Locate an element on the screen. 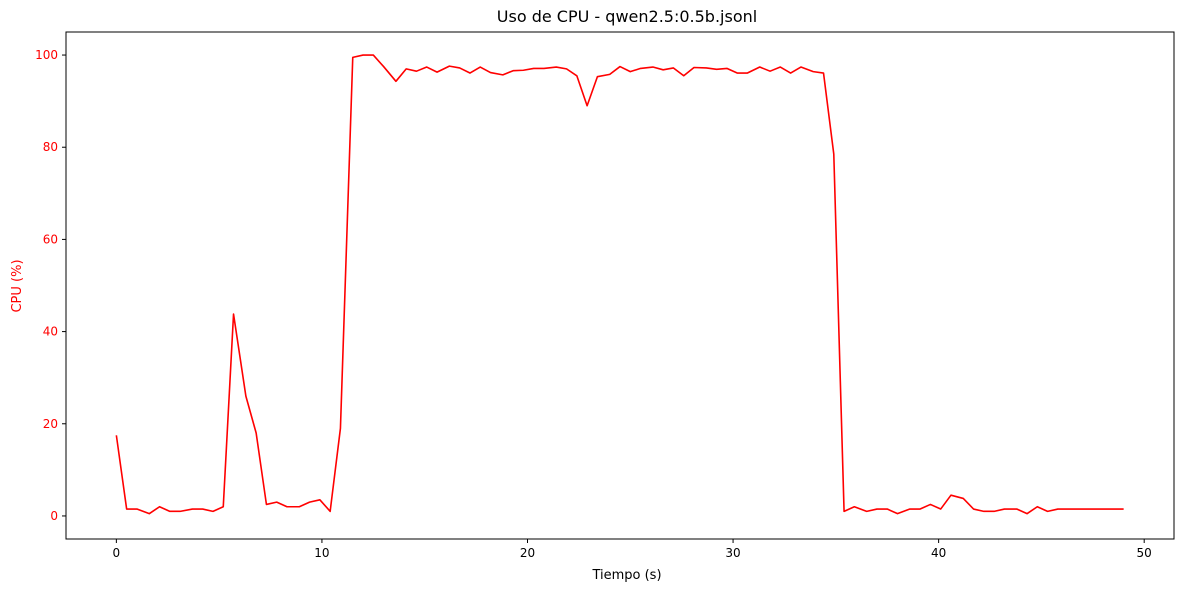 Image resolution: width=1189 pixels, height=594 pixels. y-axis-label: CPU (%) is located at coordinates (17, 285).